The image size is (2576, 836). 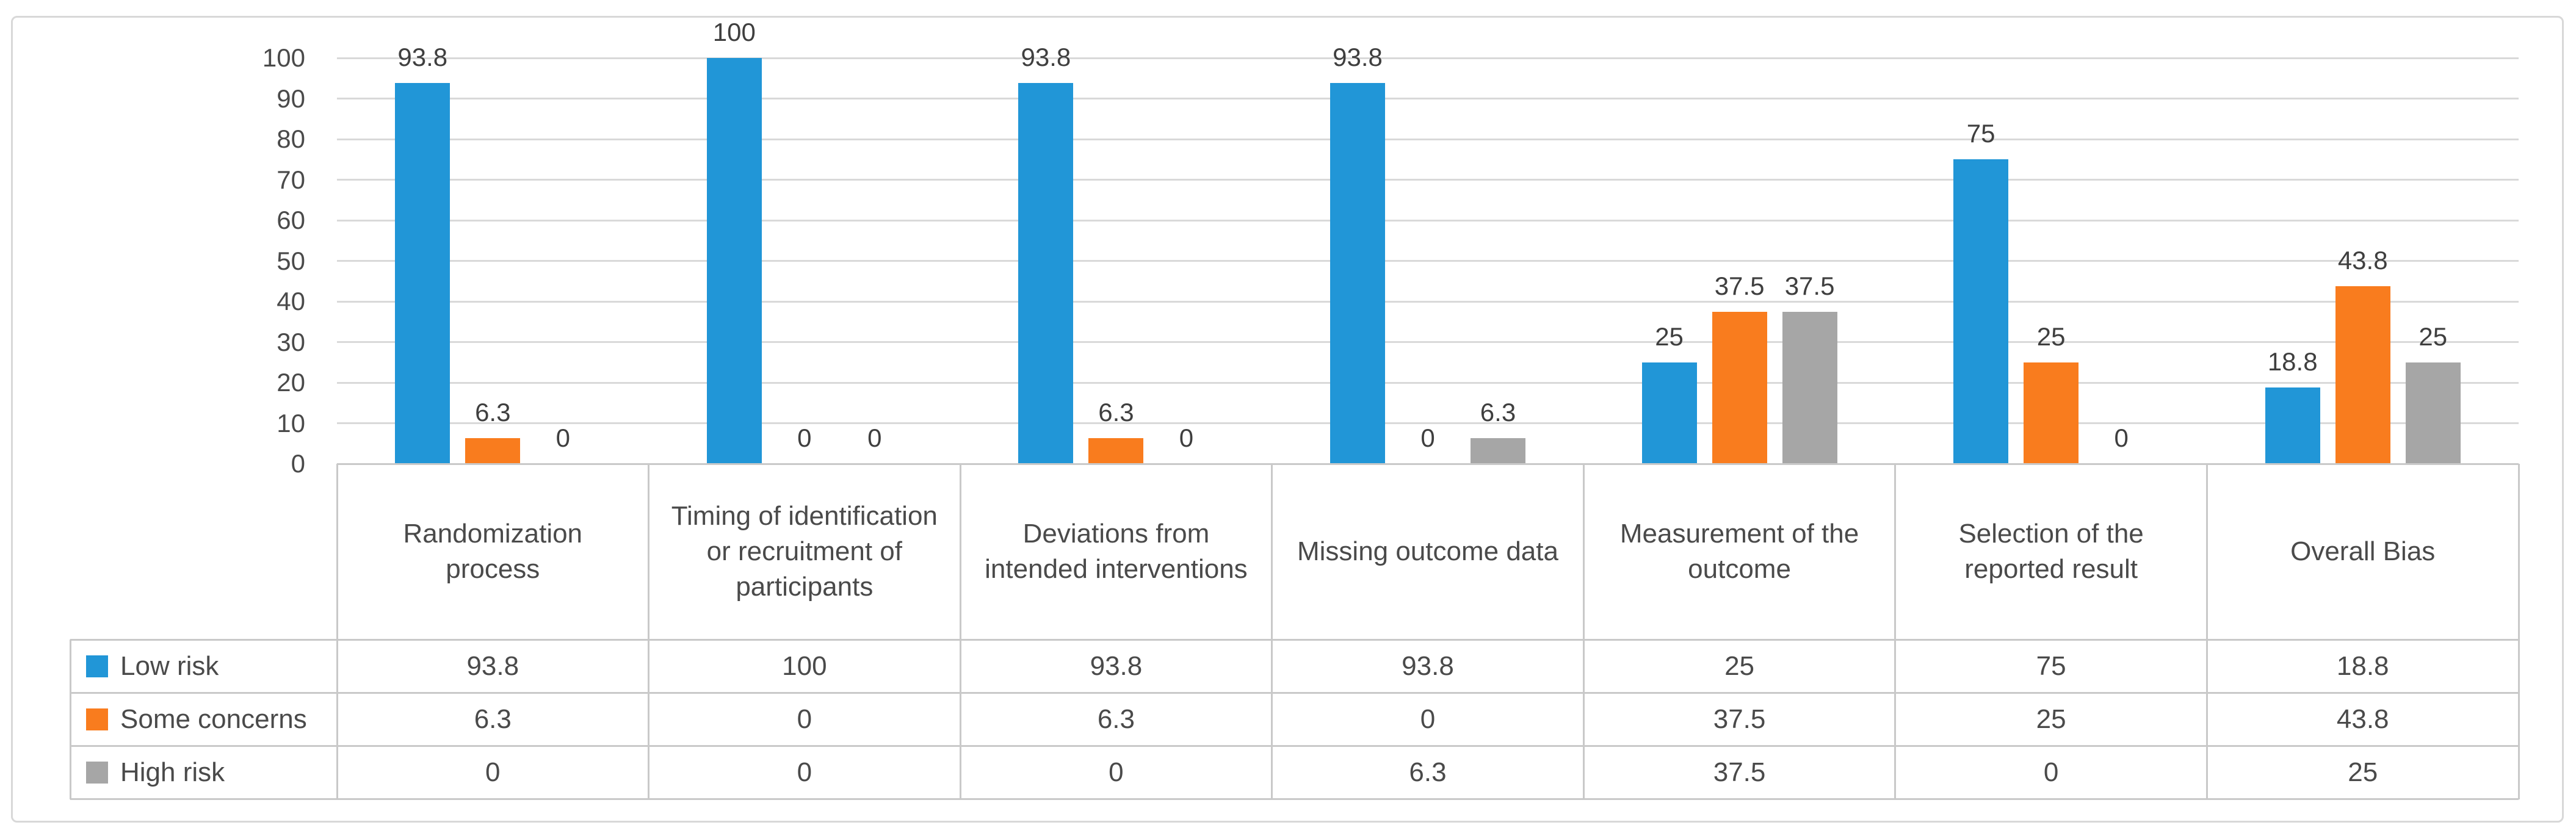 What do you see at coordinates (291, 99) in the screenshot?
I see `y-axis-tick-label: 90` at bounding box center [291, 99].